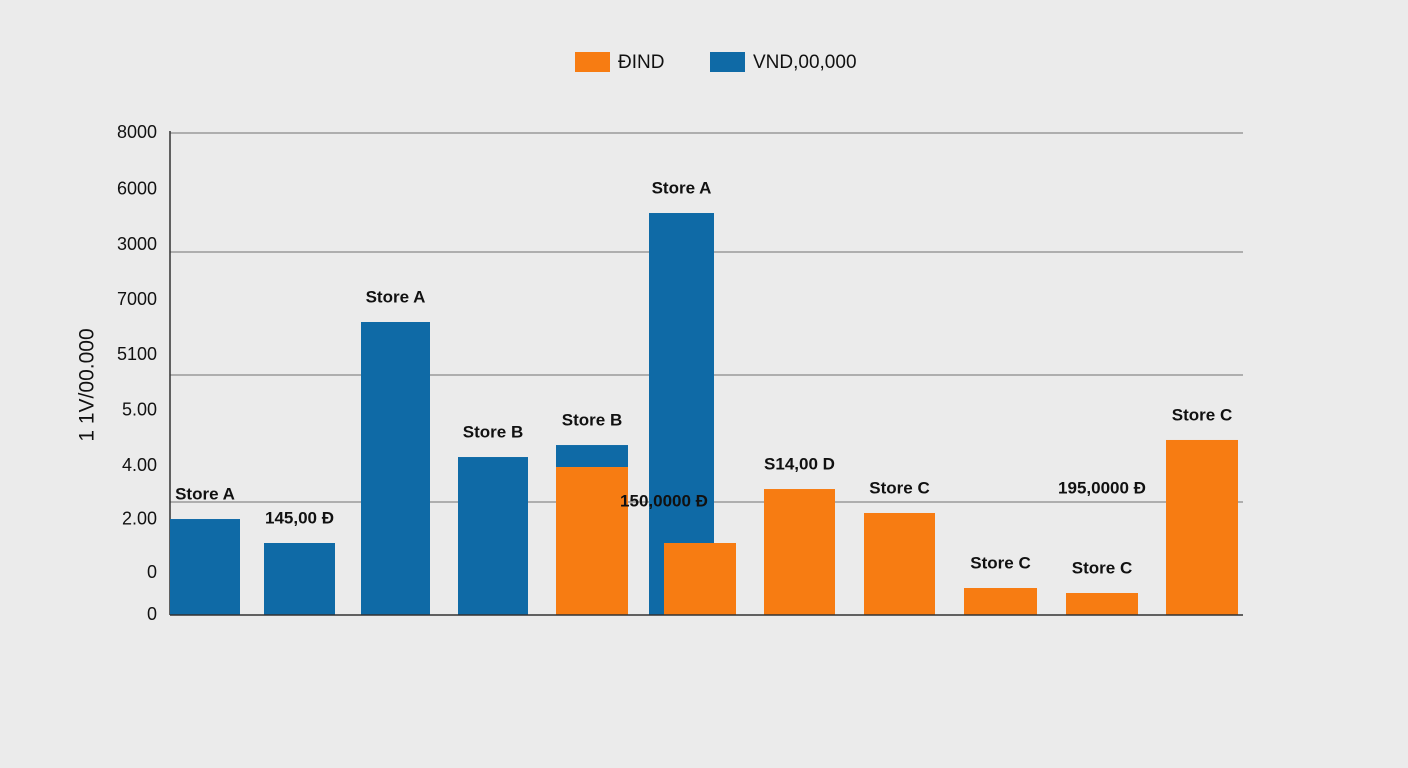 The image size is (1408, 768). I want to click on bar-label: 150,0000 Đ, so click(664, 500).